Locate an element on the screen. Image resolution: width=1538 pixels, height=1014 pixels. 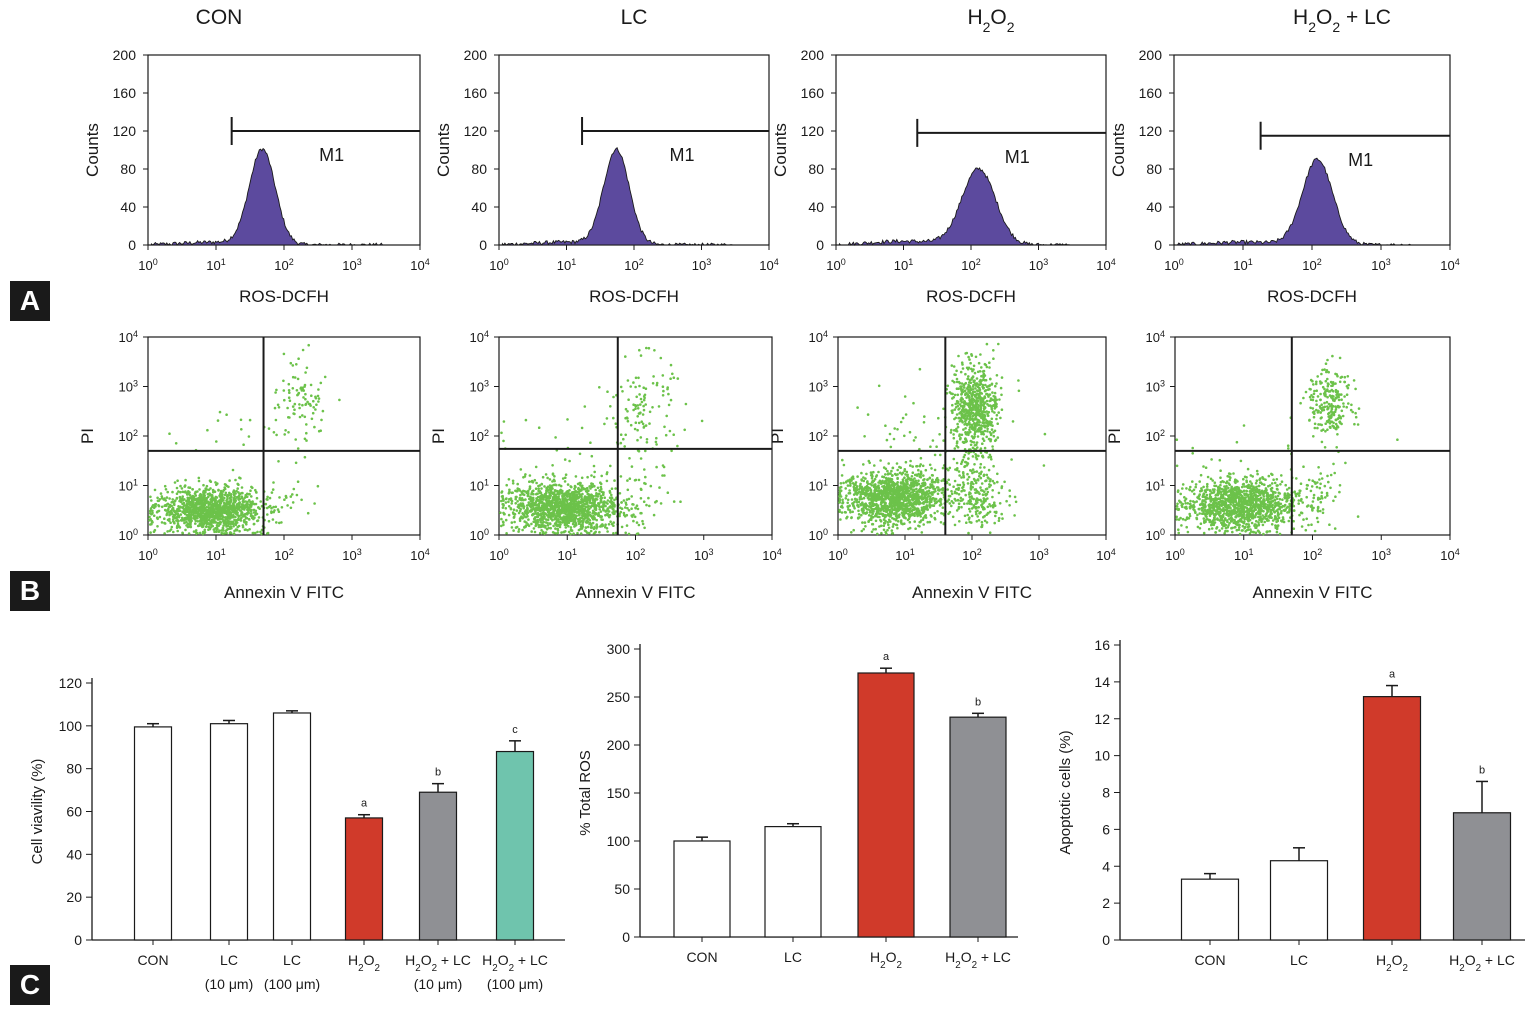
y-tick-label: 104 is located at coordinates (479, 337).